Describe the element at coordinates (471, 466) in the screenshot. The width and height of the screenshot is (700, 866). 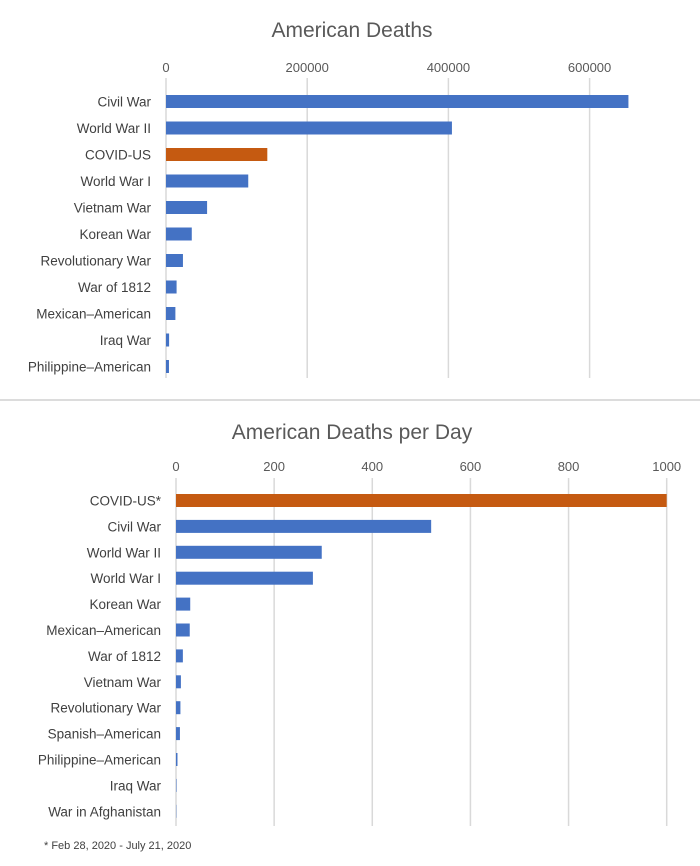
I see `x-tick-label: 600` at that location.